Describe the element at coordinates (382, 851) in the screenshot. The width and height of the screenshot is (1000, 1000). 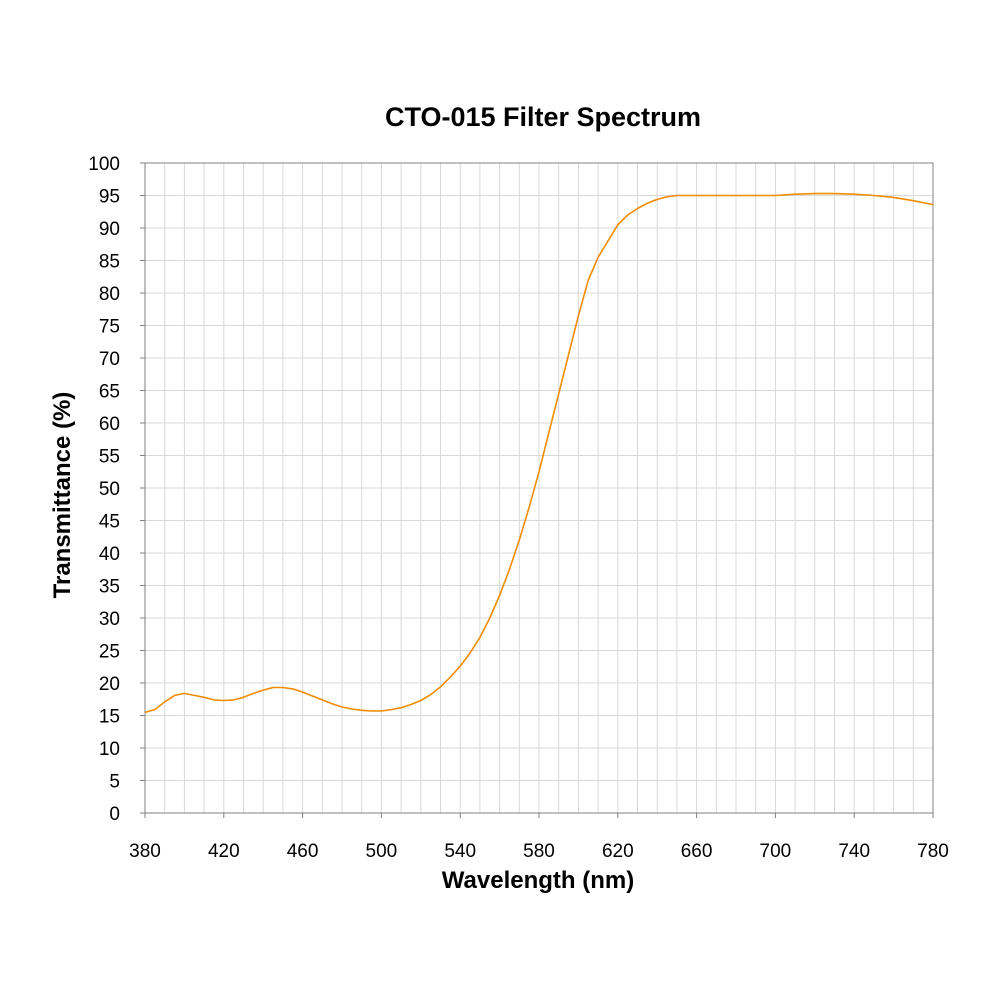
I see `x-tick-label: 500` at that location.